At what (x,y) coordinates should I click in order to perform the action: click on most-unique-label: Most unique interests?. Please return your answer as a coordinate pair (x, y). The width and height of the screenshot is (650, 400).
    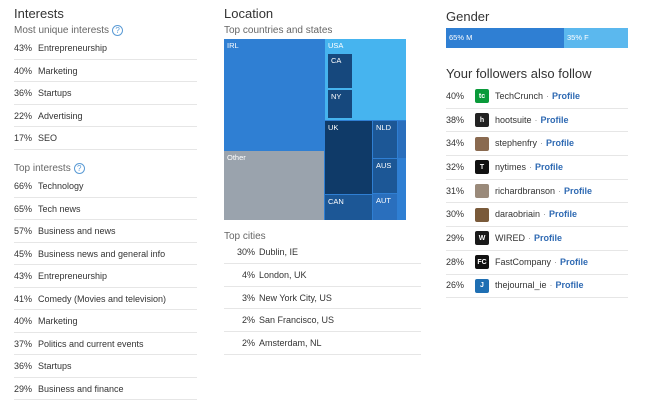
    Looking at the image, I should click on (69, 31).